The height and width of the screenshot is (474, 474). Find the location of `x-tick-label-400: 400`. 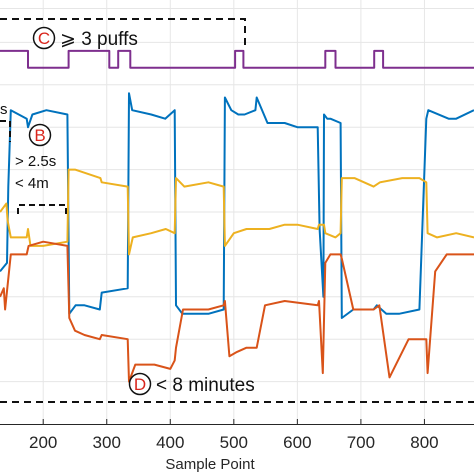

x-tick-label-400: 400 is located at coordinates (170, 442).